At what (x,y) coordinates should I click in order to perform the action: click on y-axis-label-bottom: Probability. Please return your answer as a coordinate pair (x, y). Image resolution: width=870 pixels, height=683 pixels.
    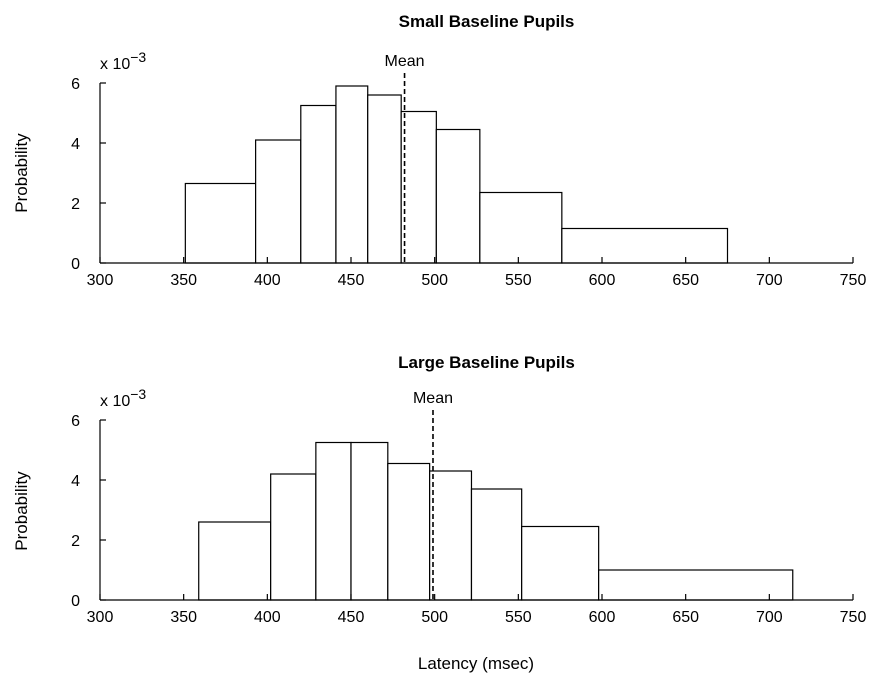
    Looking at the image, I should click on (21, 511).